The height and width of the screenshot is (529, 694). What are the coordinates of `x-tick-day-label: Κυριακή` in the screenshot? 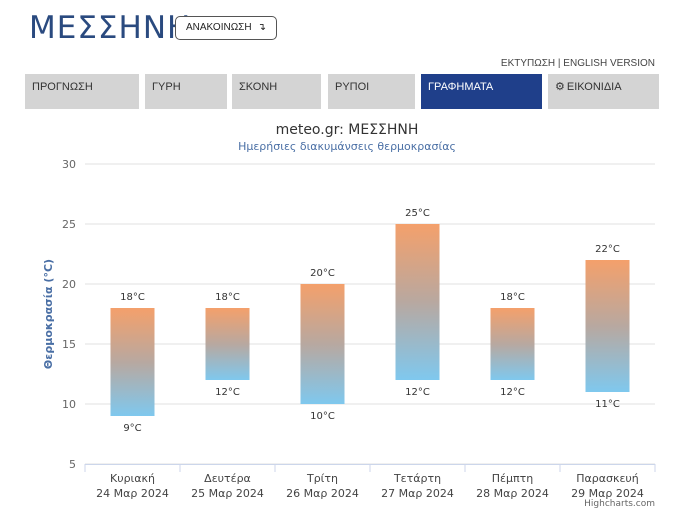 It's located at (132, 478).